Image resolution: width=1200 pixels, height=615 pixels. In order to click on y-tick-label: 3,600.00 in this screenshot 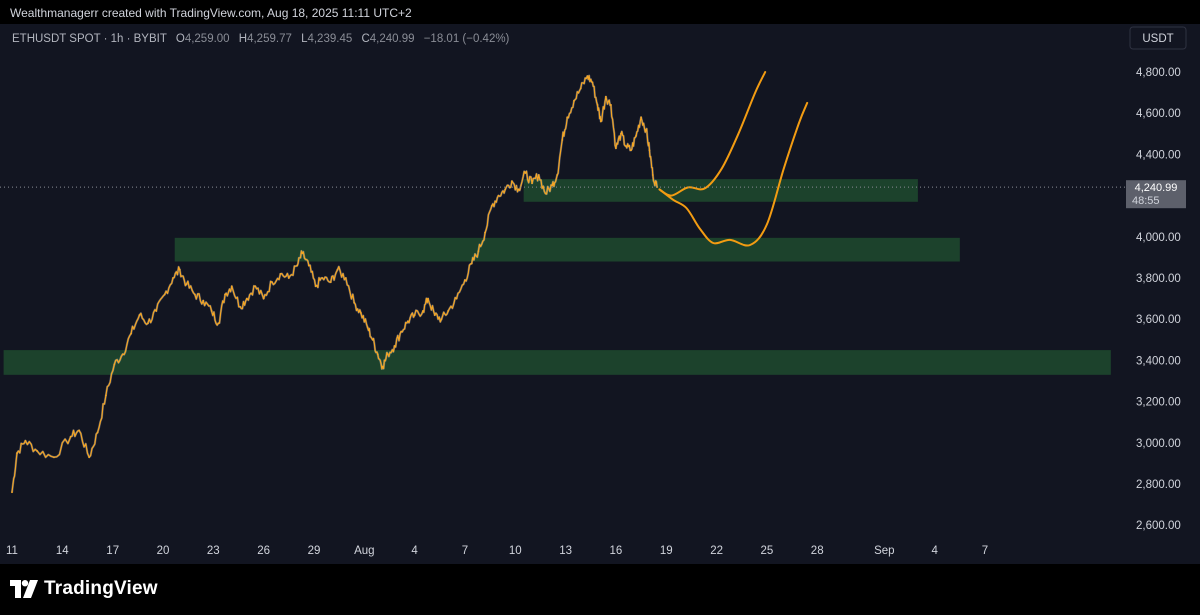, I will do `click(1158, 320)`.